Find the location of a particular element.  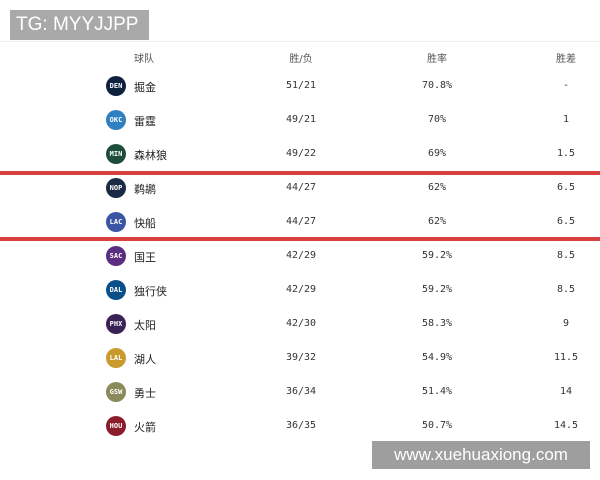

team-logo-icon: DAL is located at coordinates (116, 290).